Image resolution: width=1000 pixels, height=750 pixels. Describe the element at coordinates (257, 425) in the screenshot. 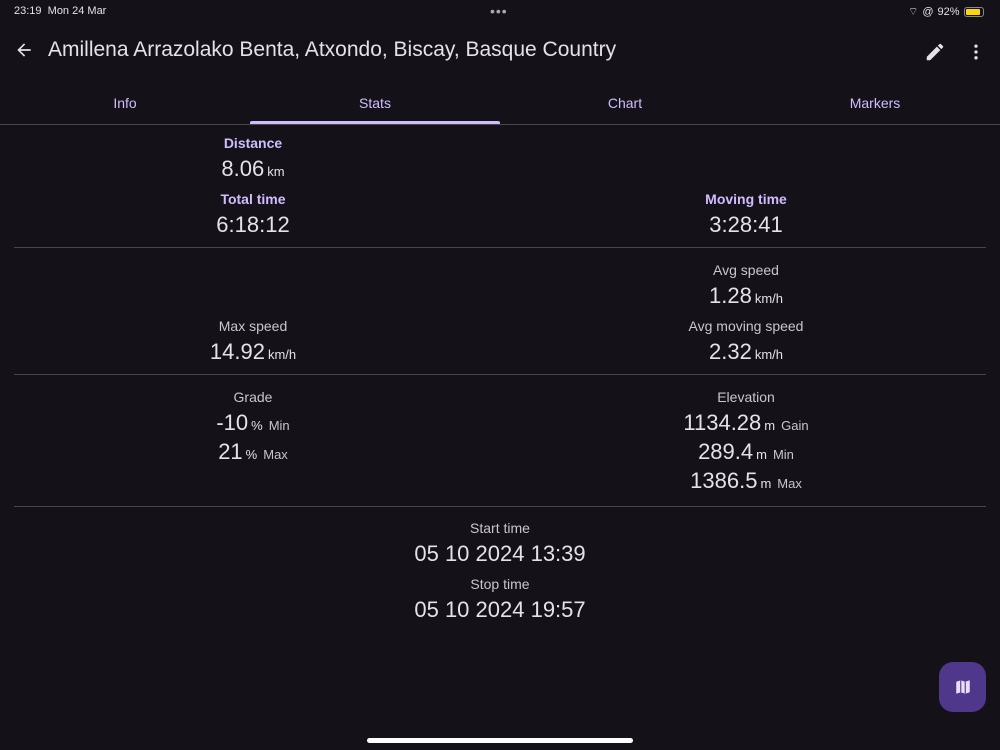

I see `grade-min-unit: %` at that location.